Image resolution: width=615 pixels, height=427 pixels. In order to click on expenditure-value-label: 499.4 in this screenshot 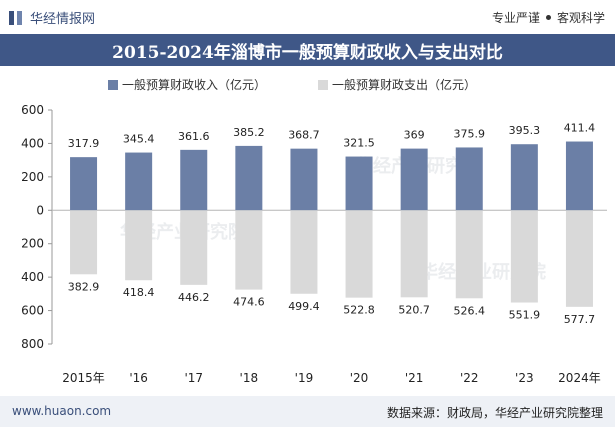, I will do `click(304, 306)`.